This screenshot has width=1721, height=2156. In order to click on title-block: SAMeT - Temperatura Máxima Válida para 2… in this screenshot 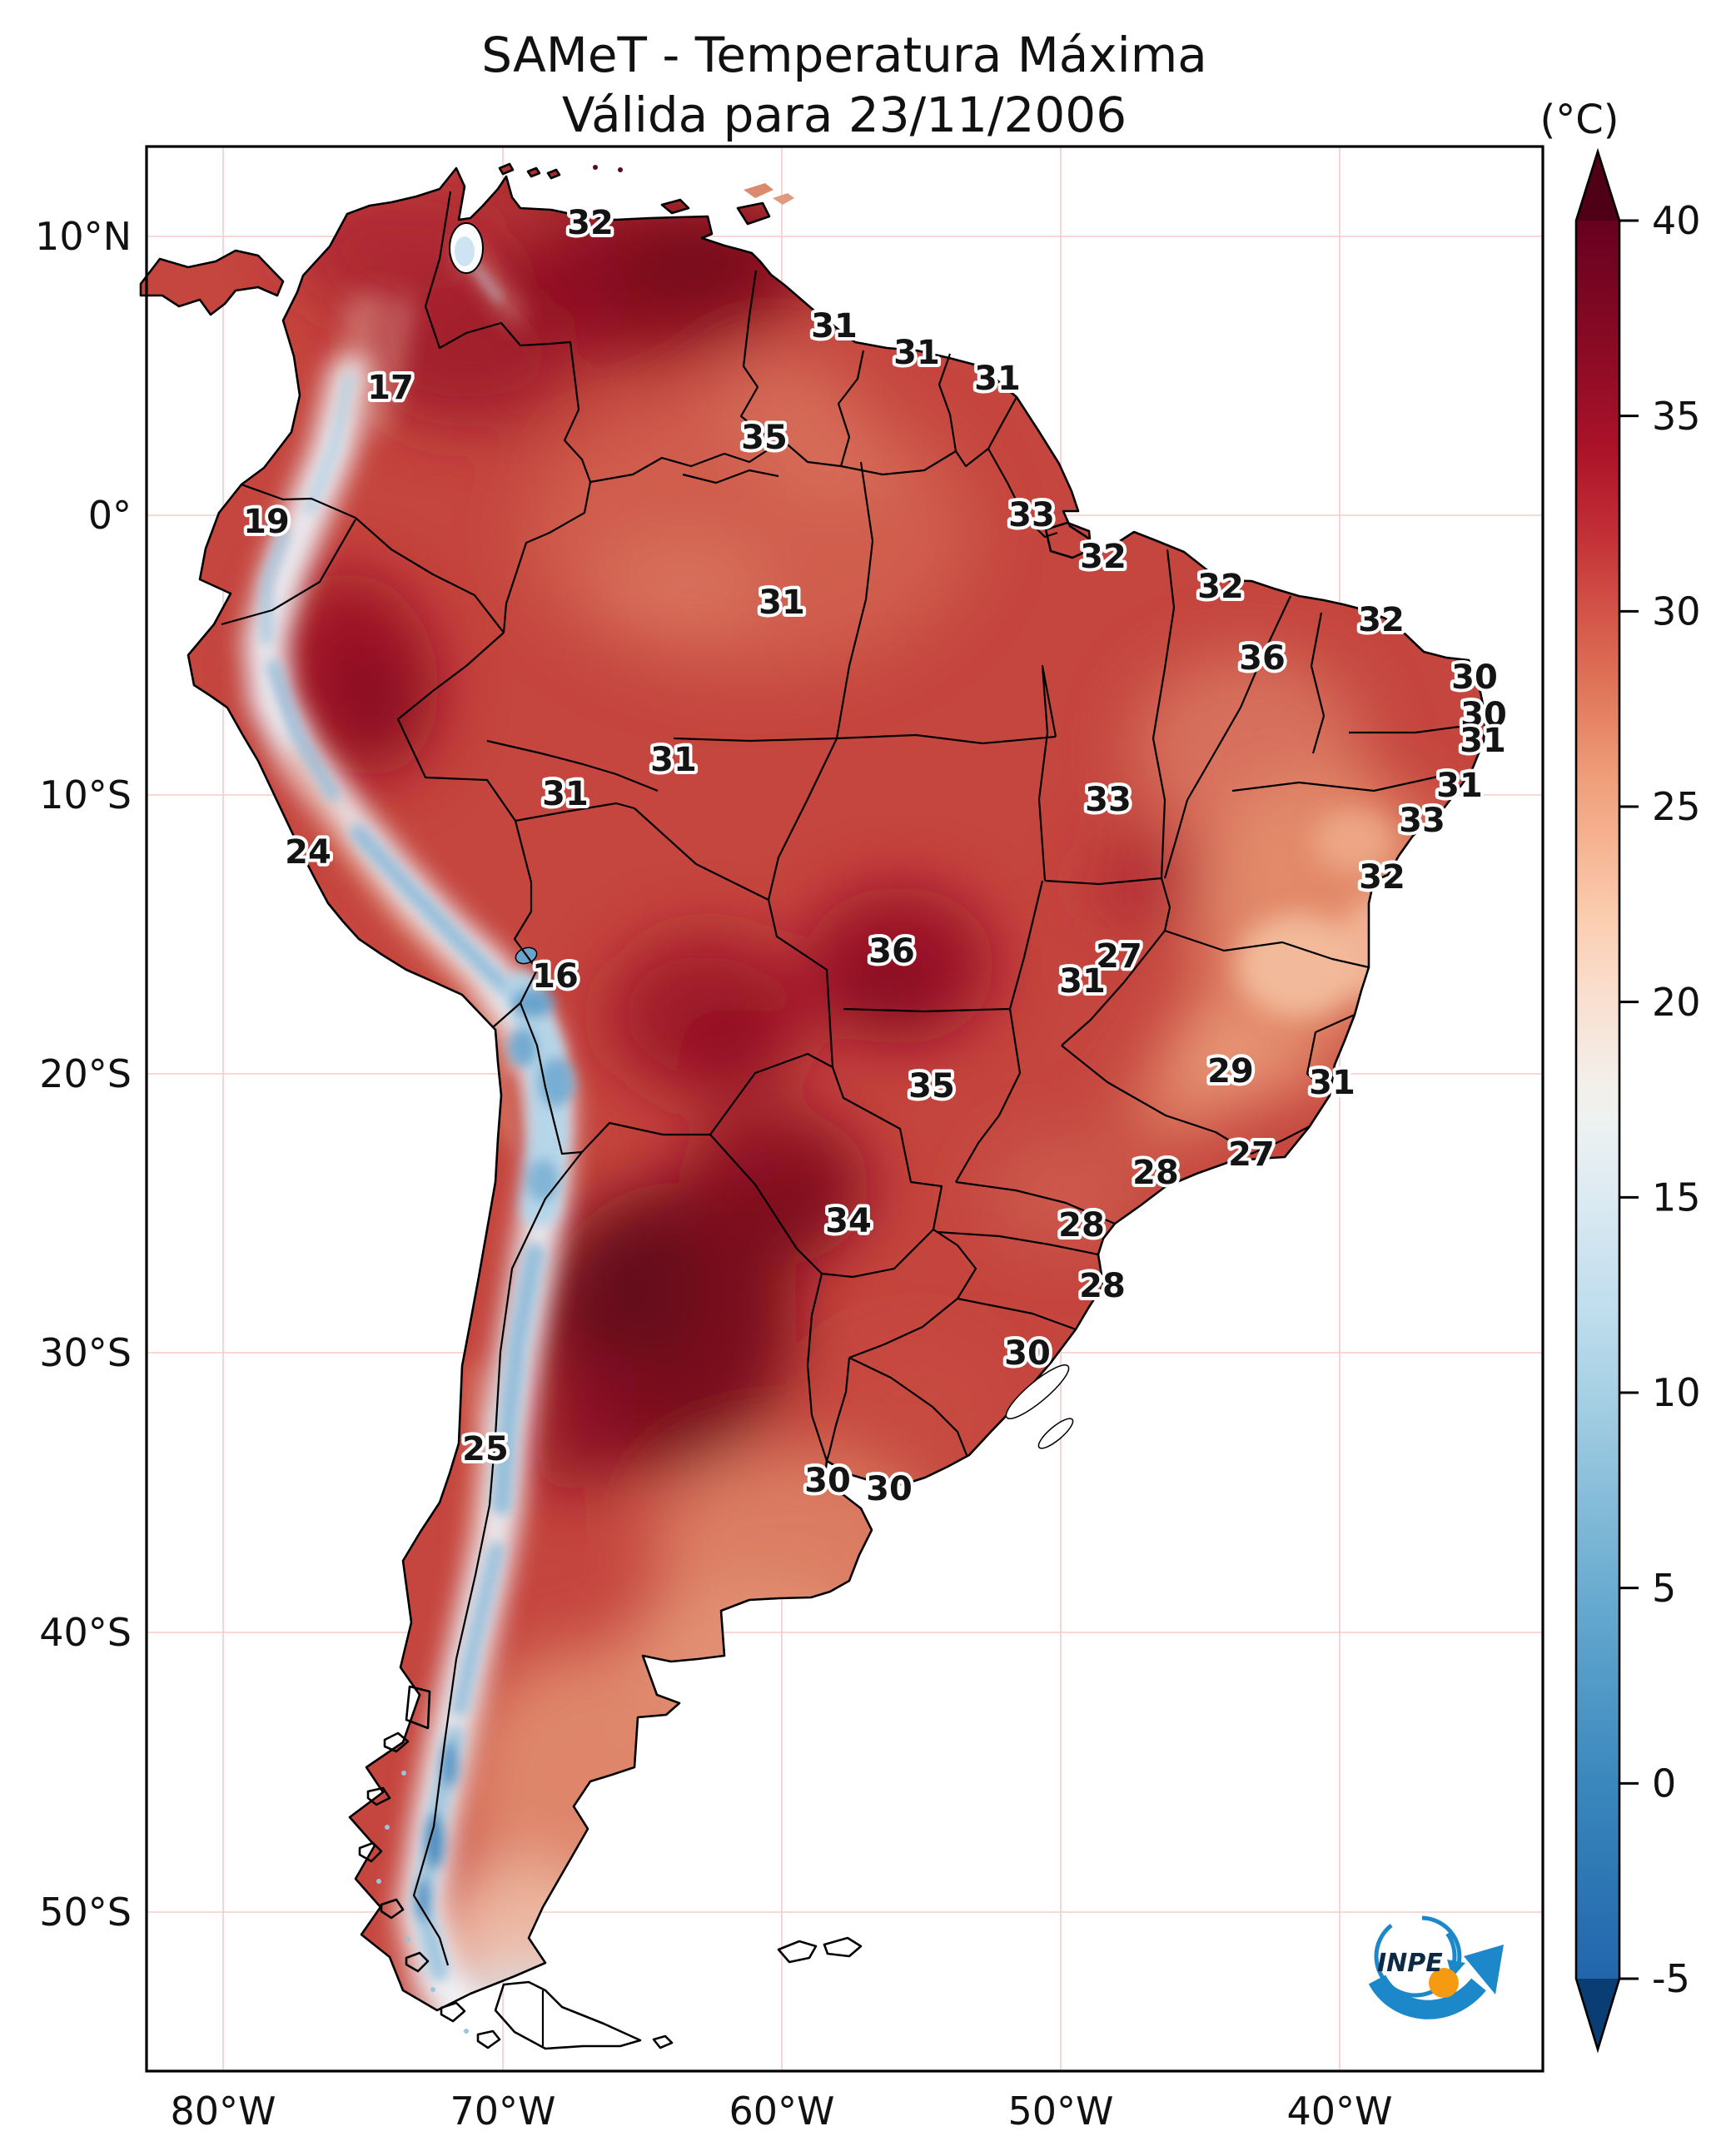, I will do `click(844, 85)`.